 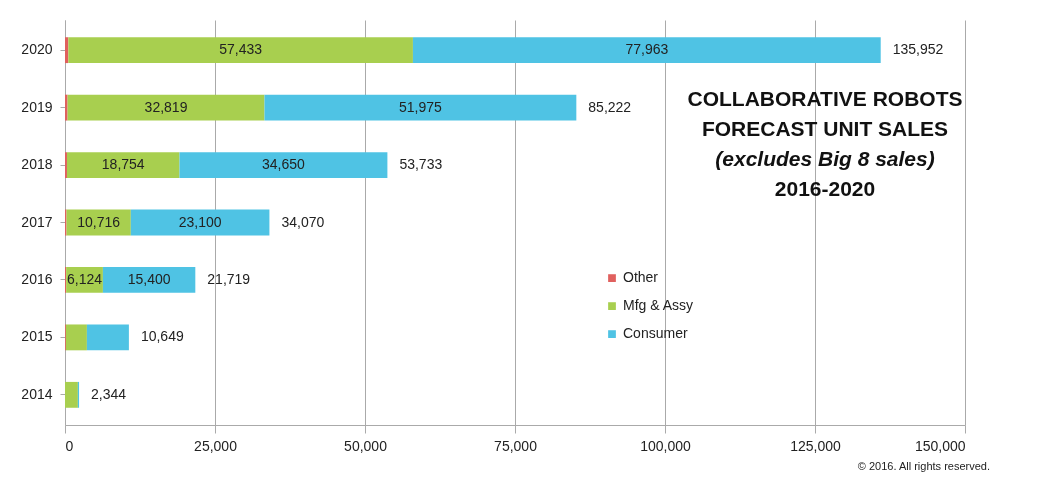 I want to click on legend-label: Other, so click(x=641, y=277).